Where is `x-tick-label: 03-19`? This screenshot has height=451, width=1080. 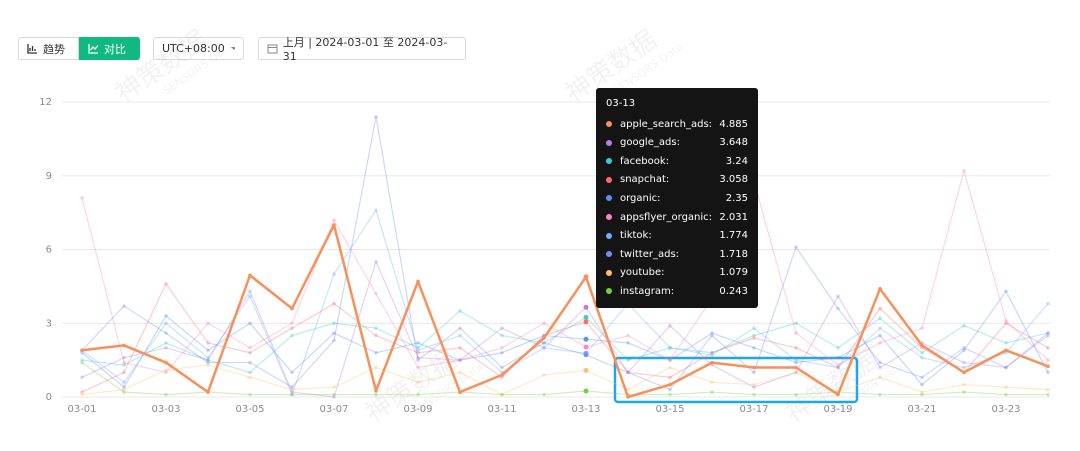
x-tick-label: 03-19 is located at coordinates (837, 409).